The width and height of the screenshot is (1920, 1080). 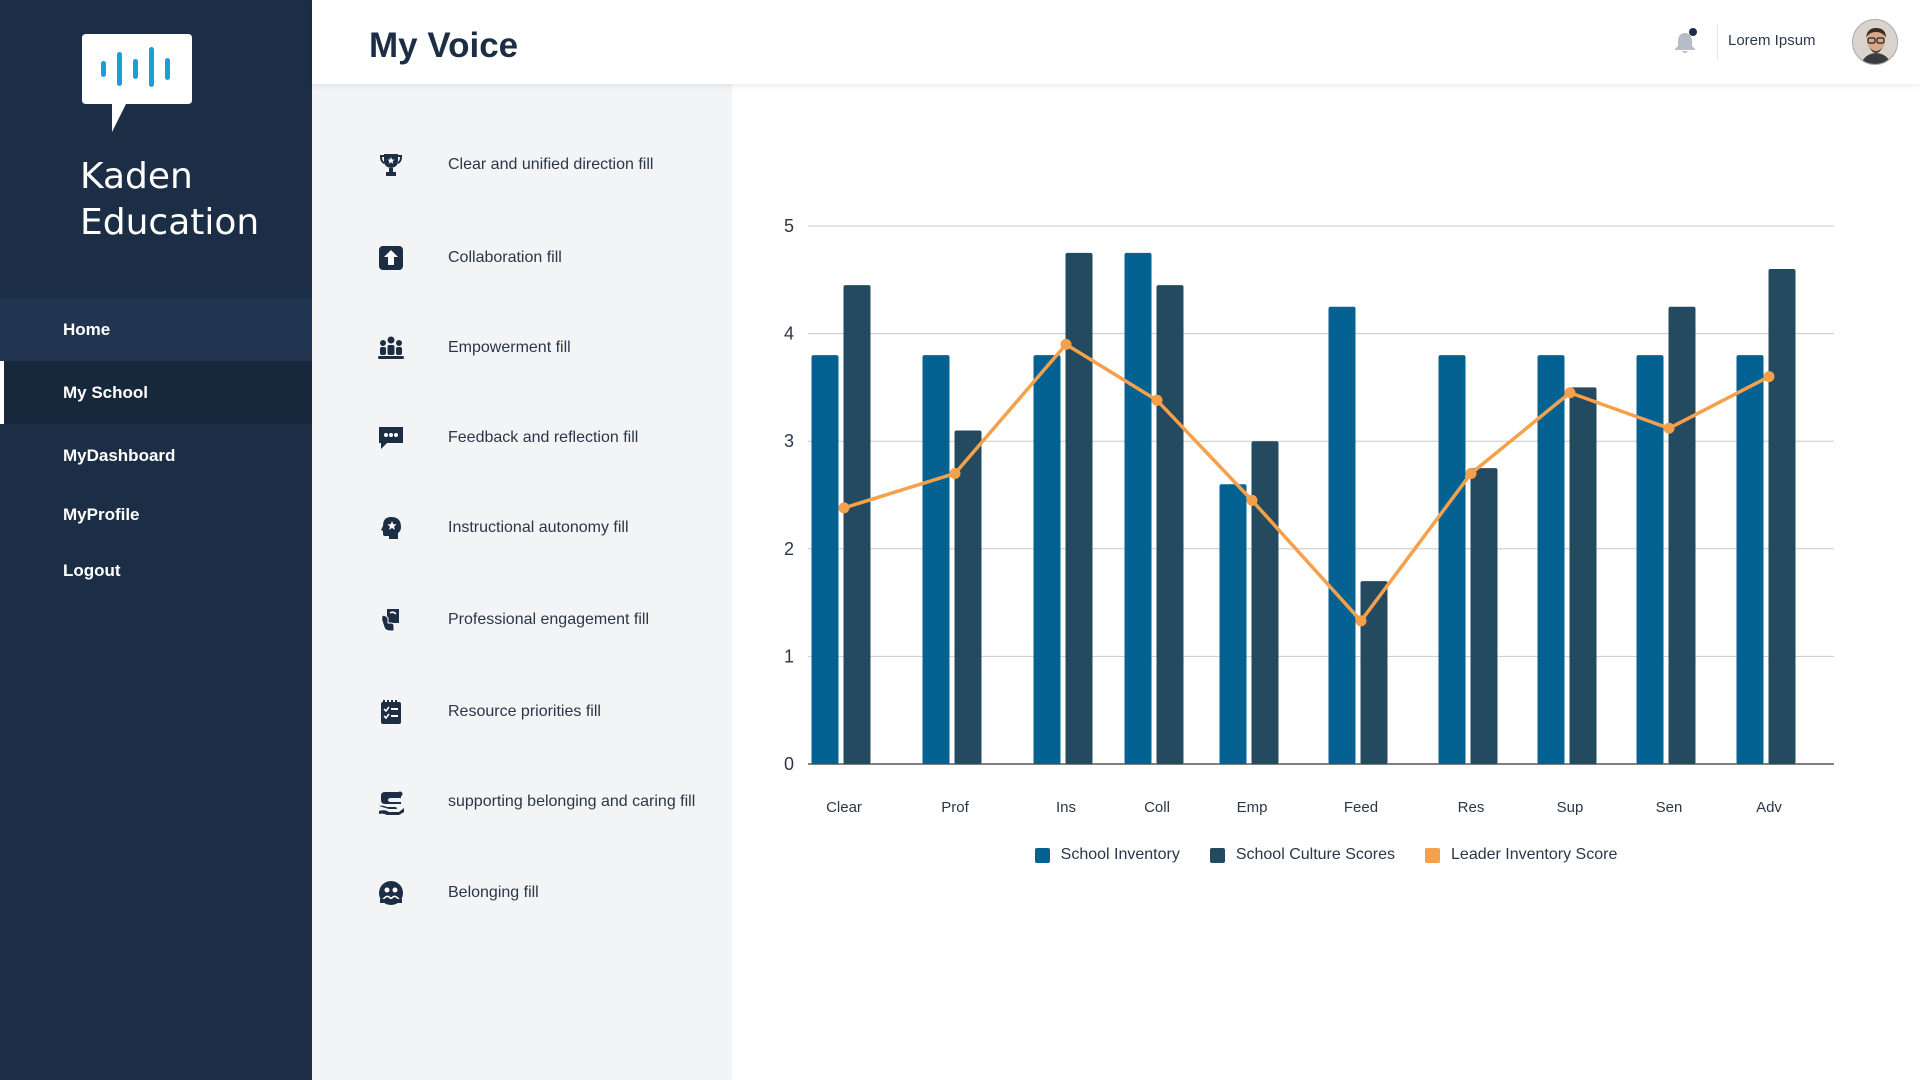 I want to click on username: Lorem Ipsum, so click(x=1772, y=40).